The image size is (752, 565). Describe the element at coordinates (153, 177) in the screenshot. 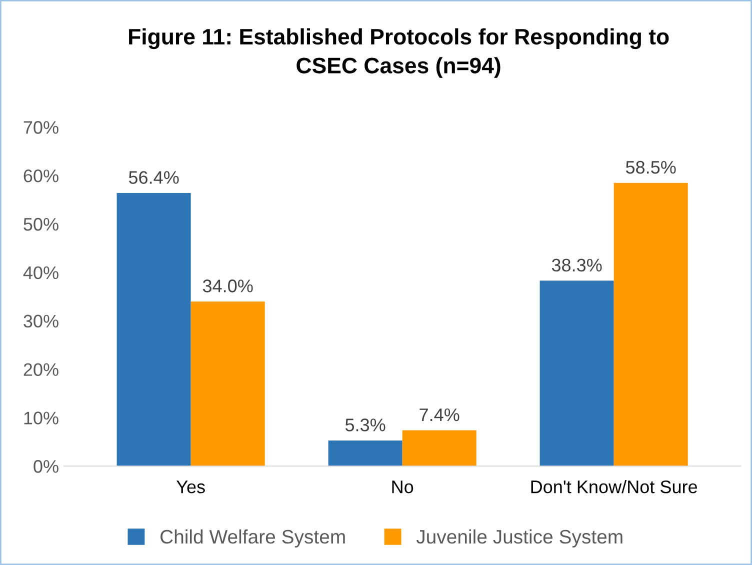

I see `data-label: 56.4%` at that location.